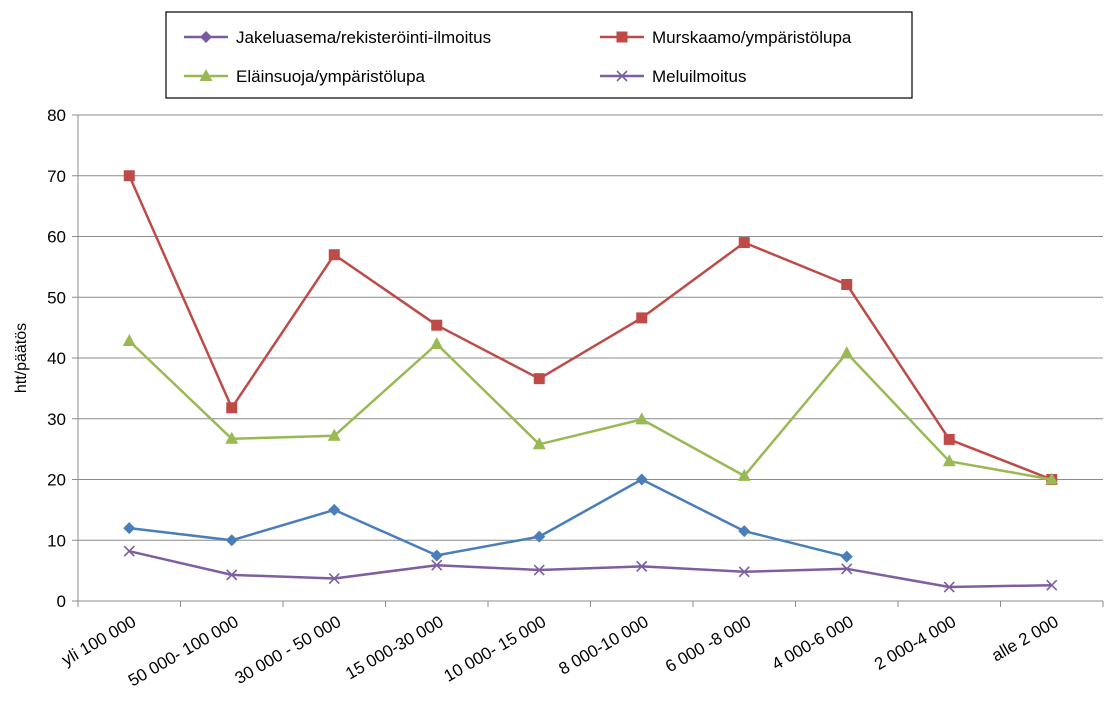 This screenshot has height=702, width=1105. I want to click on series-x, so click(590, 569).